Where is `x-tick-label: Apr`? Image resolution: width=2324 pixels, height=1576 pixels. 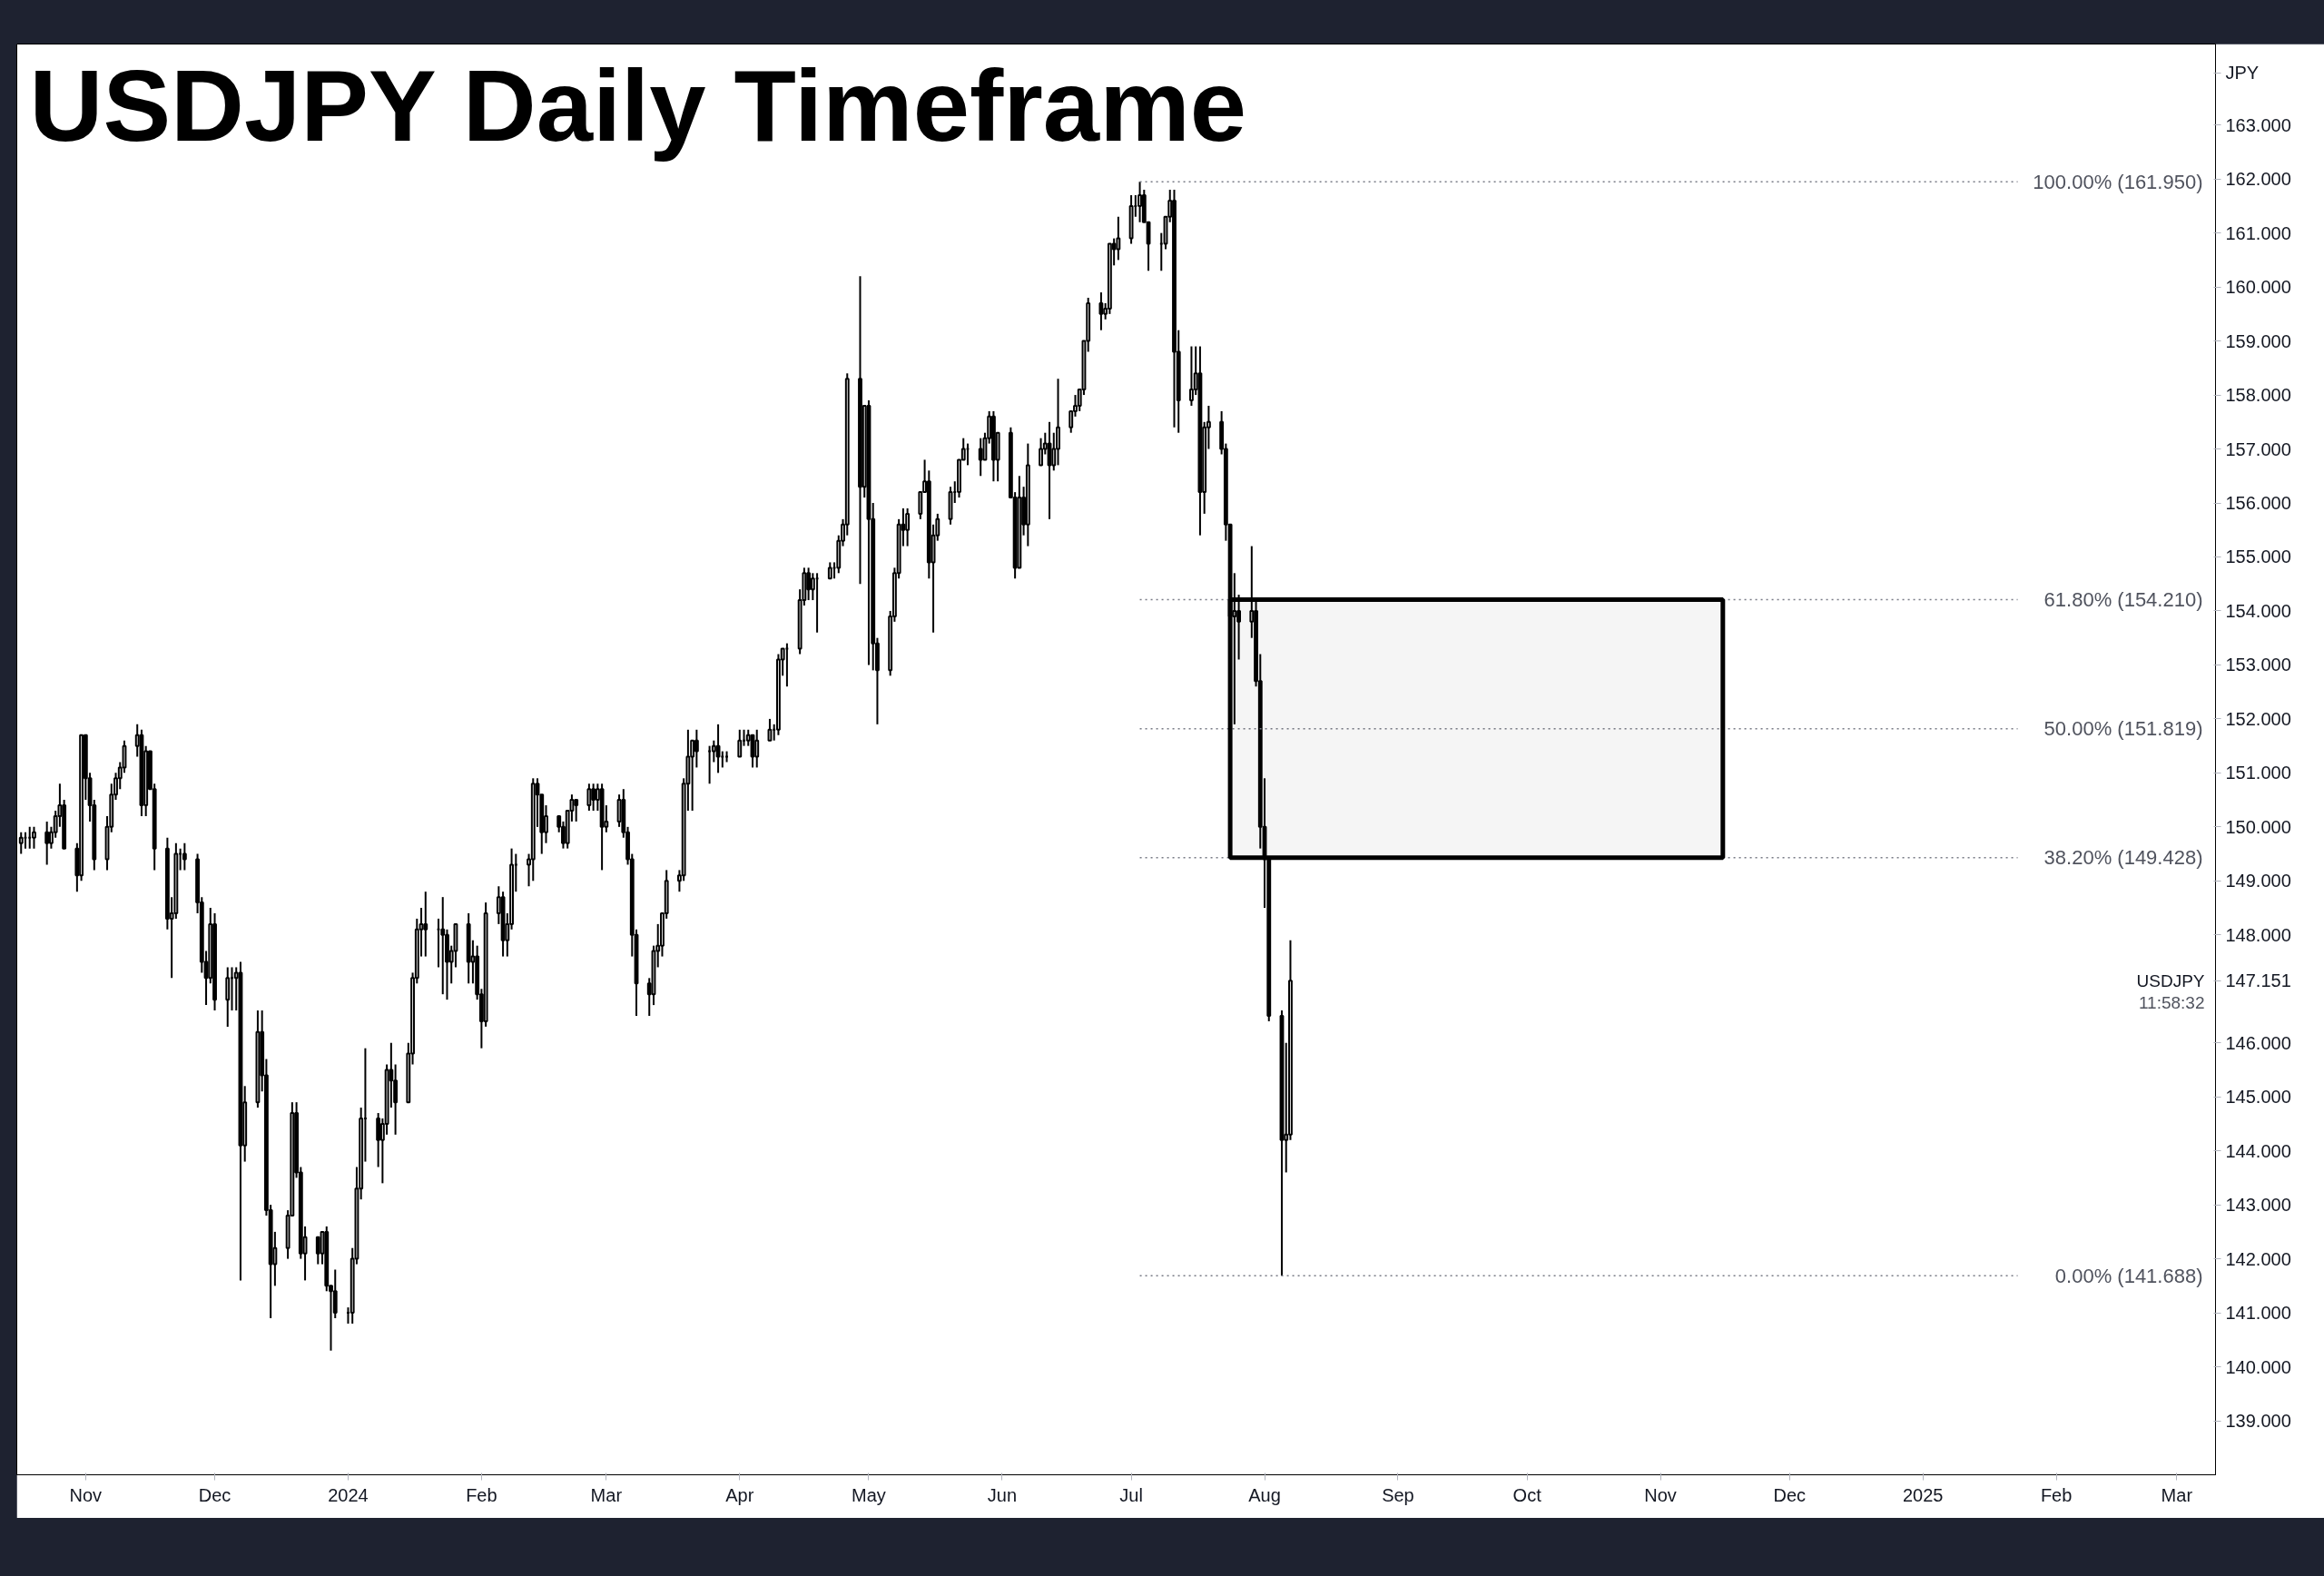
x-tick-label: Apr is located at coordinates (739, 1494).